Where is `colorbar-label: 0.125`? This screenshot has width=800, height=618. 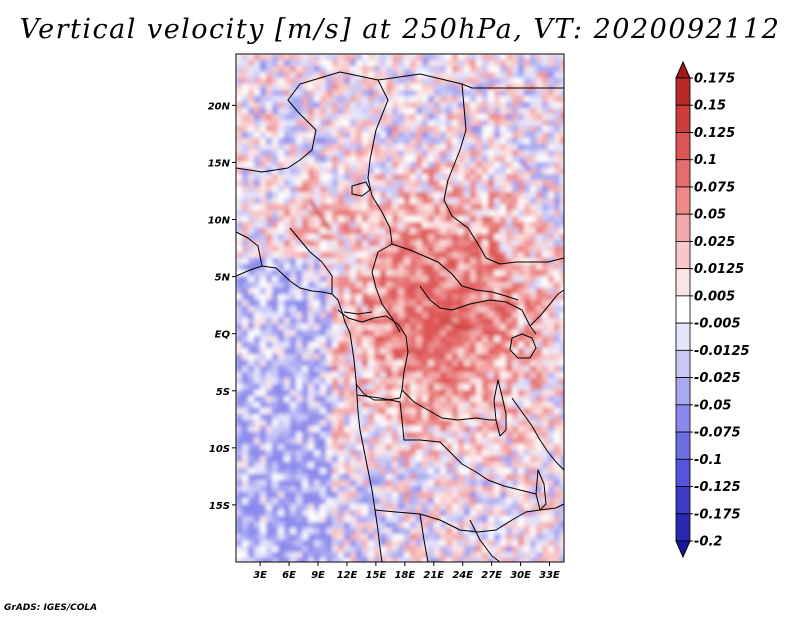
colorbar-label: 0.125 is located at coordinates (714, 133).